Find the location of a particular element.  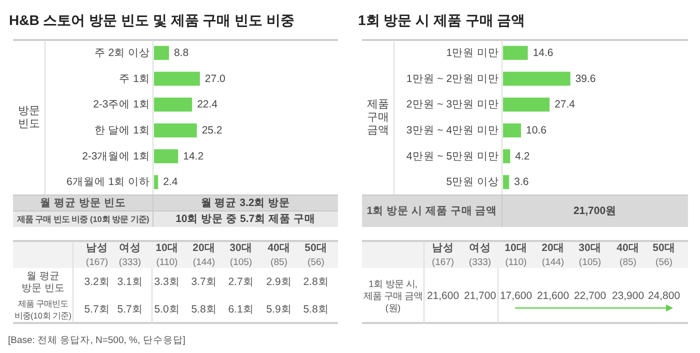

data-label: 17,600 is located at coordinates (516, 296).